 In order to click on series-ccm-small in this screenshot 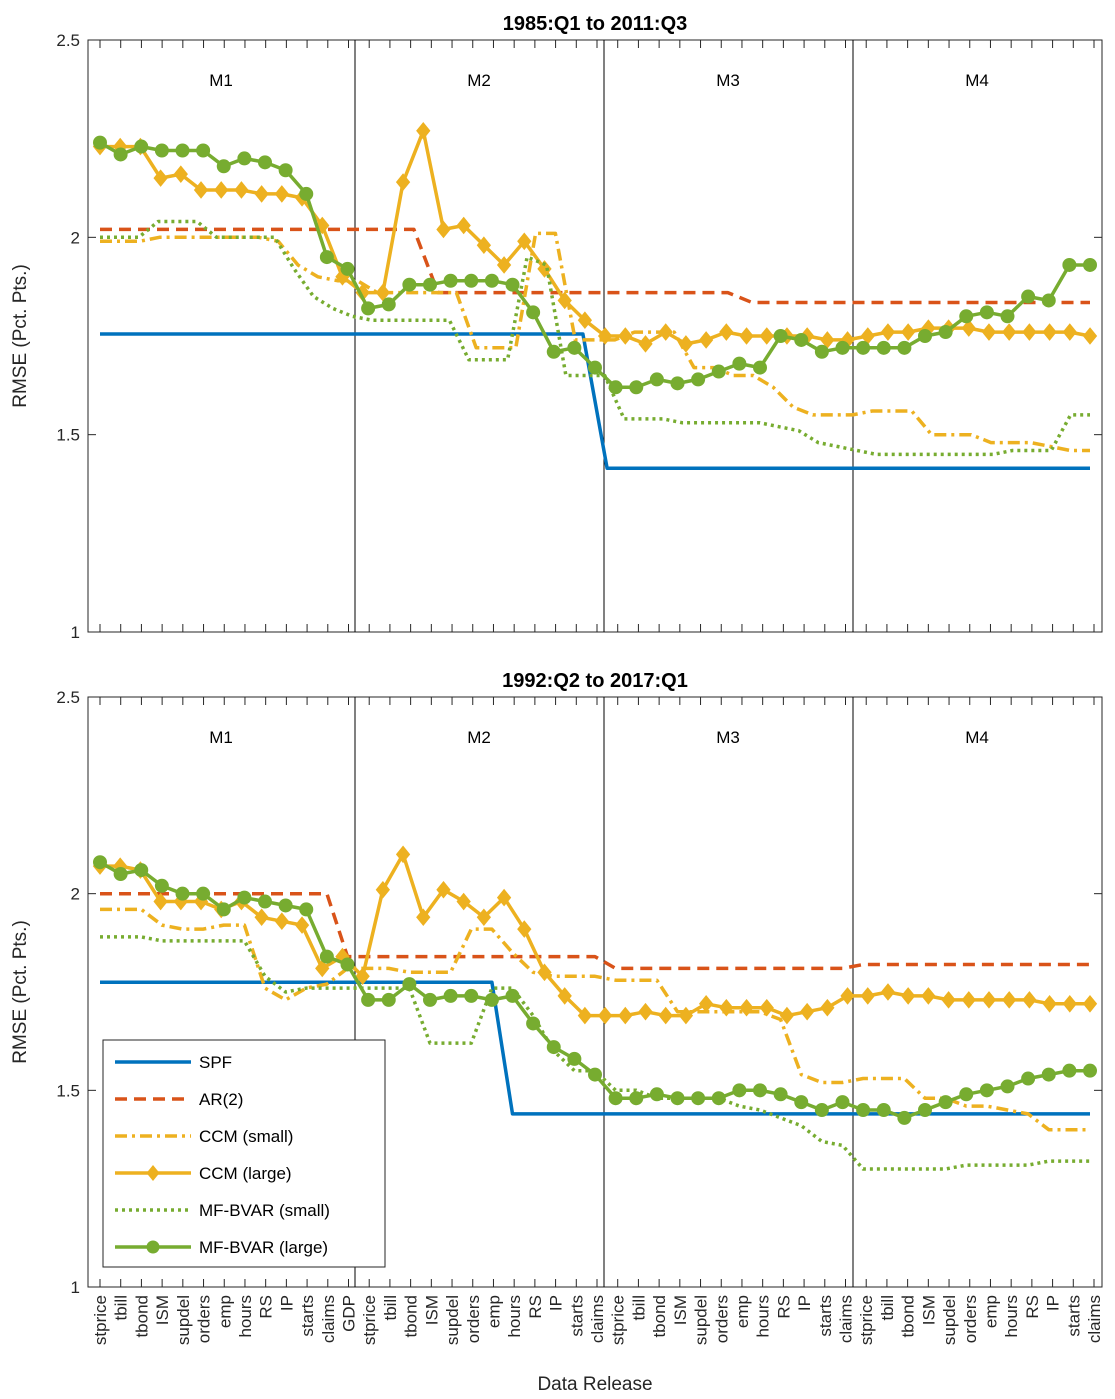, I will do `click(595, 1019)`.